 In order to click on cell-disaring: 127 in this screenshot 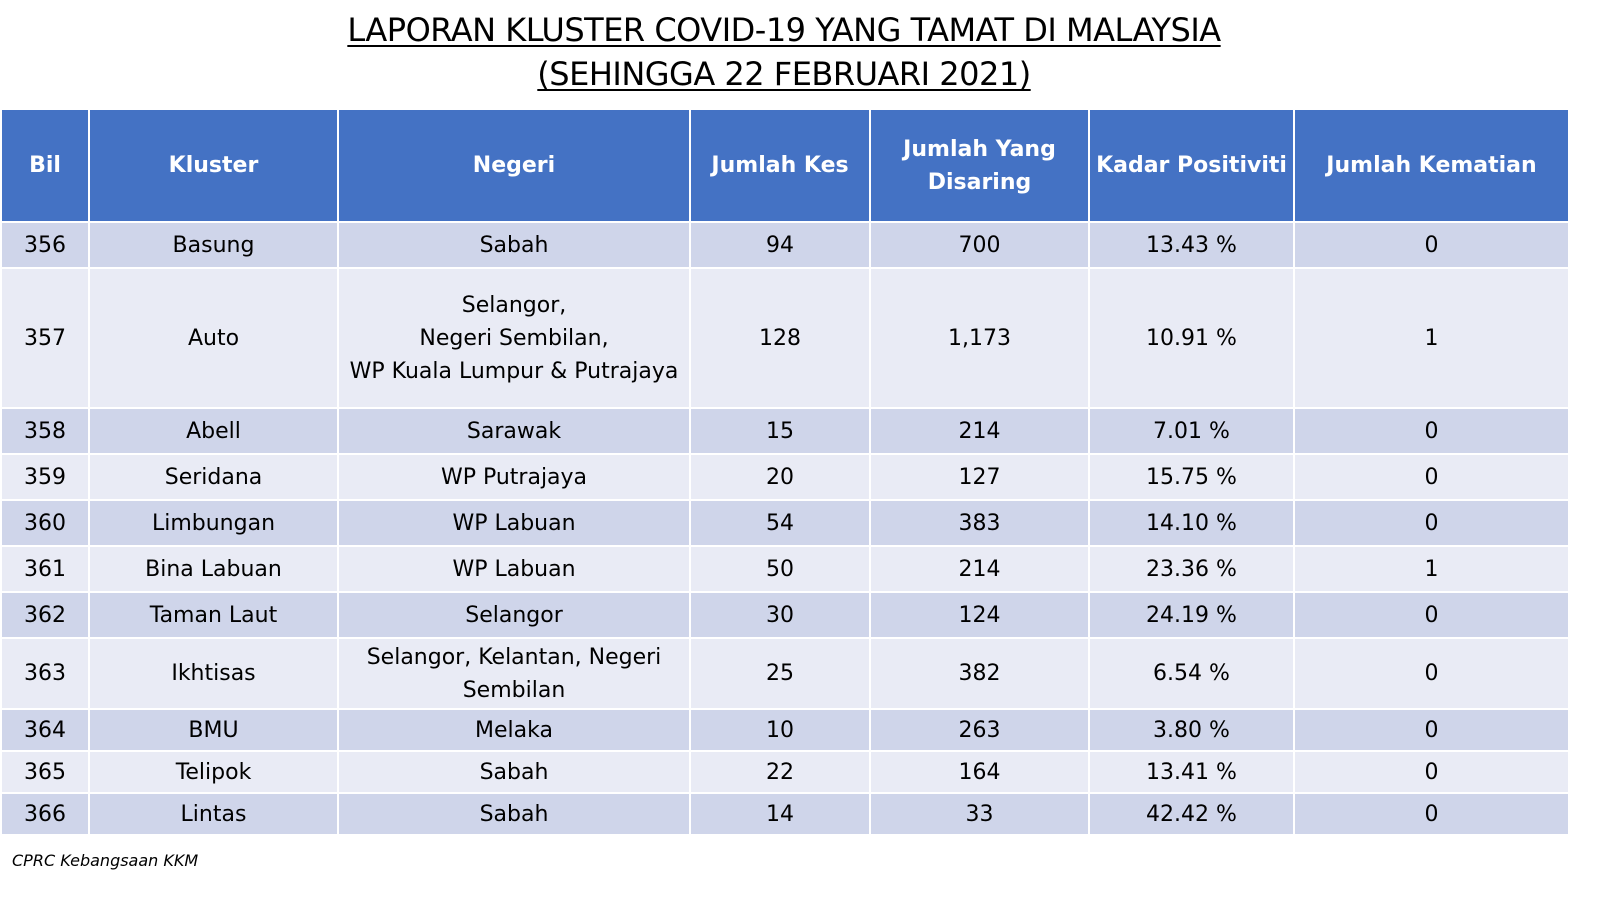, I will do `click(979, 477)`.